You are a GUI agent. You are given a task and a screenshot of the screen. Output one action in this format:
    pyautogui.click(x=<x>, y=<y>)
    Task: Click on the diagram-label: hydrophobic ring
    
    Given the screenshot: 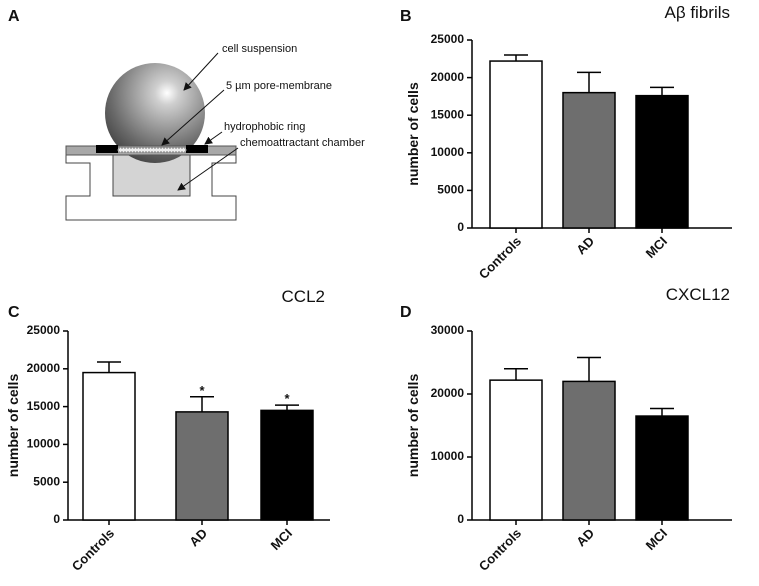 What is the action you would take?
    pyautogui.click(x=264, y=127)
    